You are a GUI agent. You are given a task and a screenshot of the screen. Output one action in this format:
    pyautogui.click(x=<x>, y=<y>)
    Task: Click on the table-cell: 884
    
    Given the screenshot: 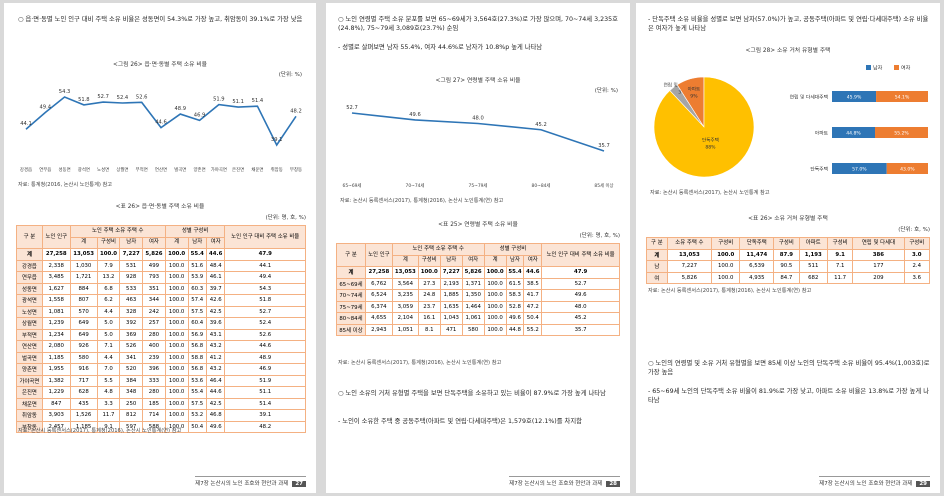 What is the action you would take?
    pyautogui.click(x=83, y=288)
    